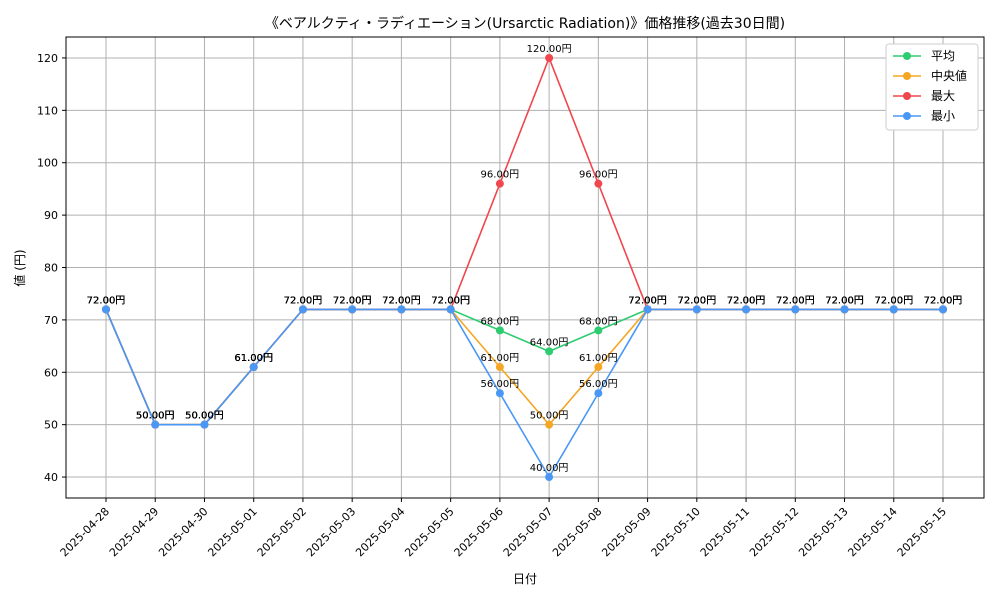 The height and width of the screenshot is (600, 1000). I want to click on x-tick-label: 2025-05-07, so click(528, 532).